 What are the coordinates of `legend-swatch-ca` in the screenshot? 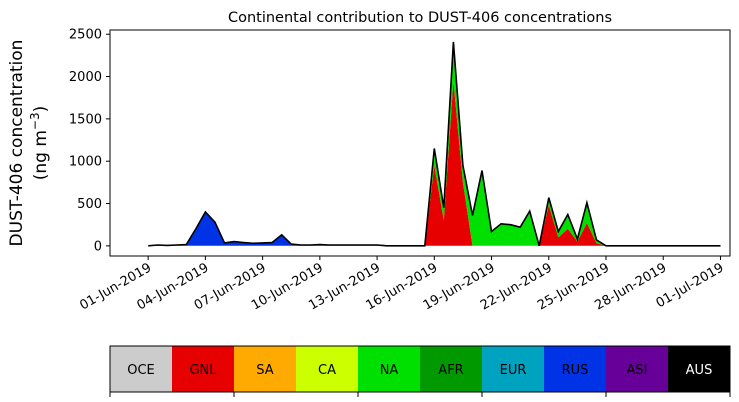 It's located at (327, 369).